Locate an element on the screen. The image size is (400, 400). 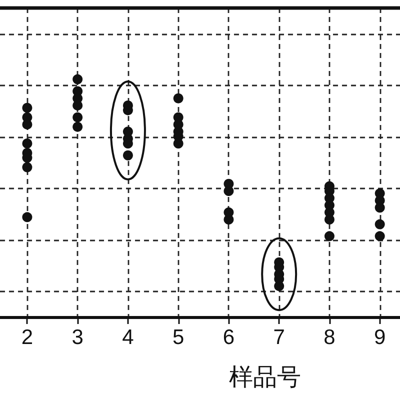
x-tick-label: 9 is located at coordinates (380, 337).